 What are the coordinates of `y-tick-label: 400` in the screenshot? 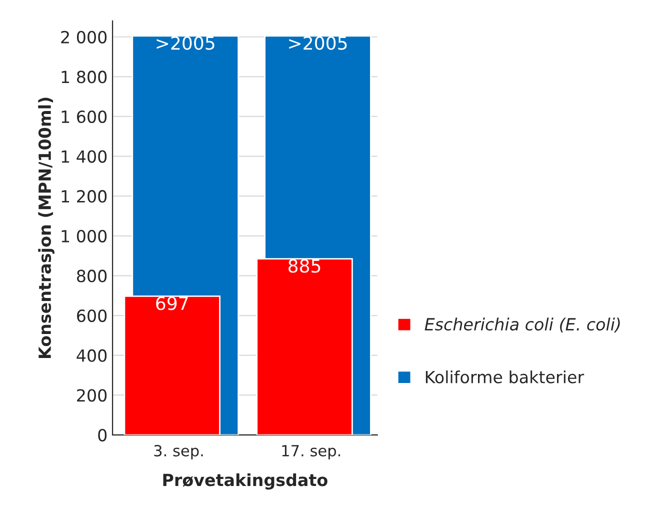 It's located at (91, 355).